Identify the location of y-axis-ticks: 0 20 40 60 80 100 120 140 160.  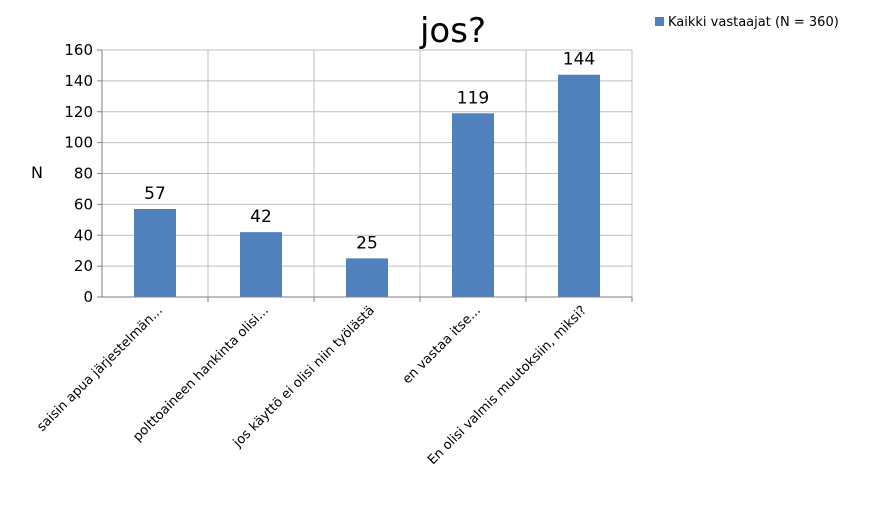
(83, 173).